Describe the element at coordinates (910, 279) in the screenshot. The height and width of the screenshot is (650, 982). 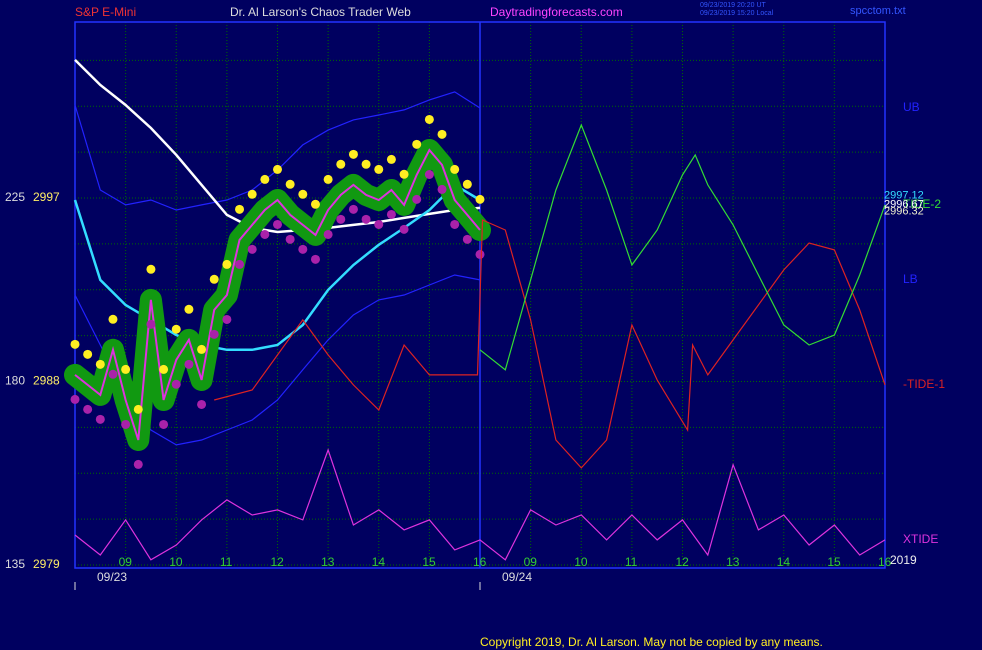
I see `series-label: LB` at that location.